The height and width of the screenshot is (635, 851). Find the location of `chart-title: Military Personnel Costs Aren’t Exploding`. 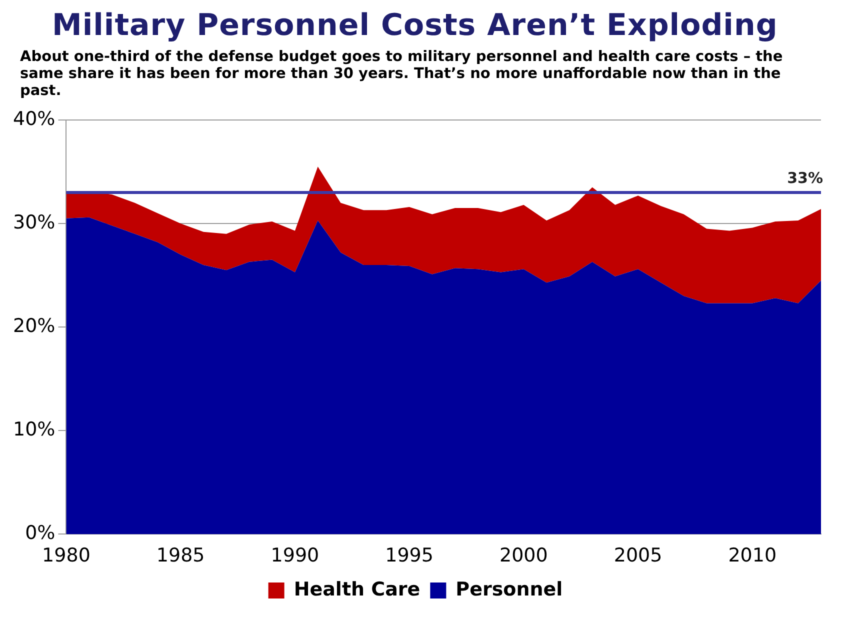

chart-title: Military Personnel Costs Aren’t Exploding is located at coordinates (415, 25).